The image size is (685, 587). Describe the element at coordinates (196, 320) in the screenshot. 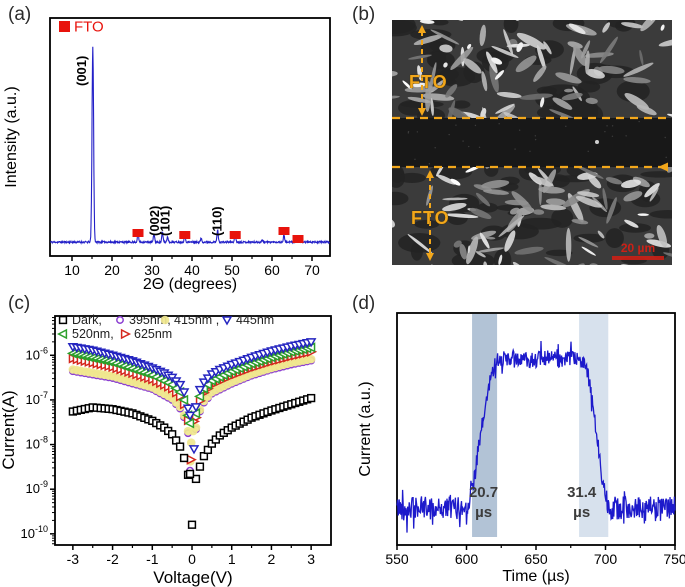

I see `legend-label: 415nm ,` at that location.